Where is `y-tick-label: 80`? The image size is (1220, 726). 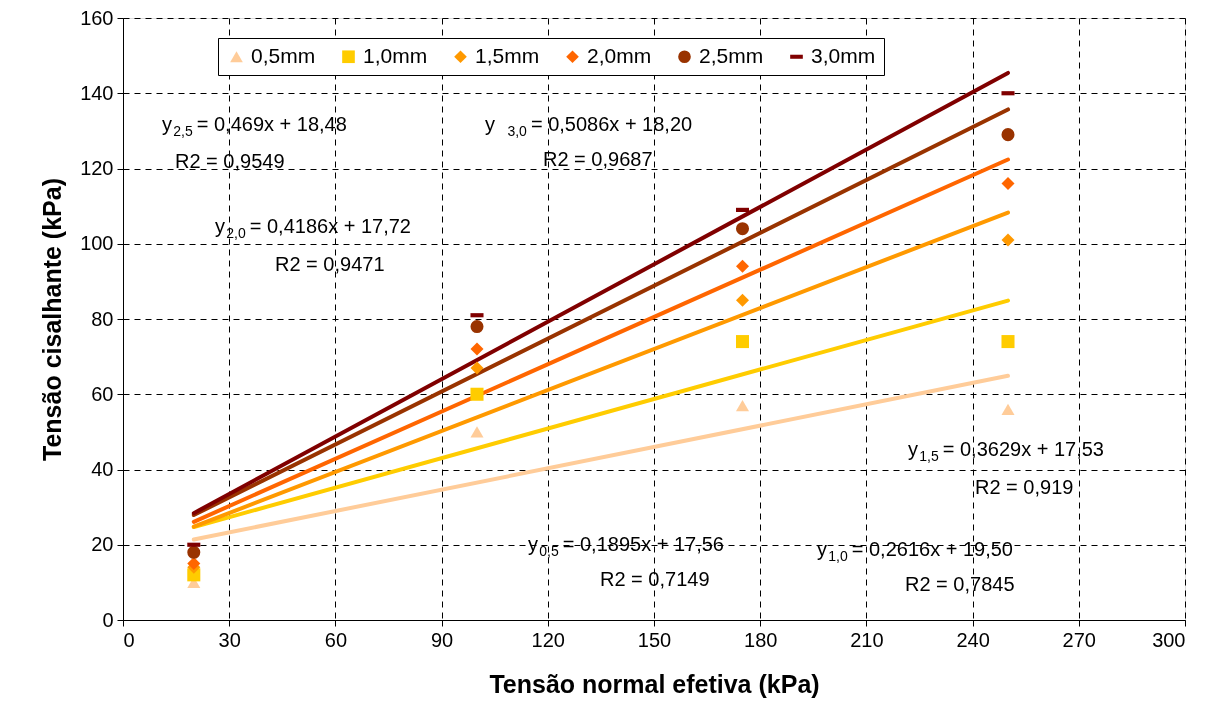 y-tick-label: 80 is located at coordinates (102, 318).